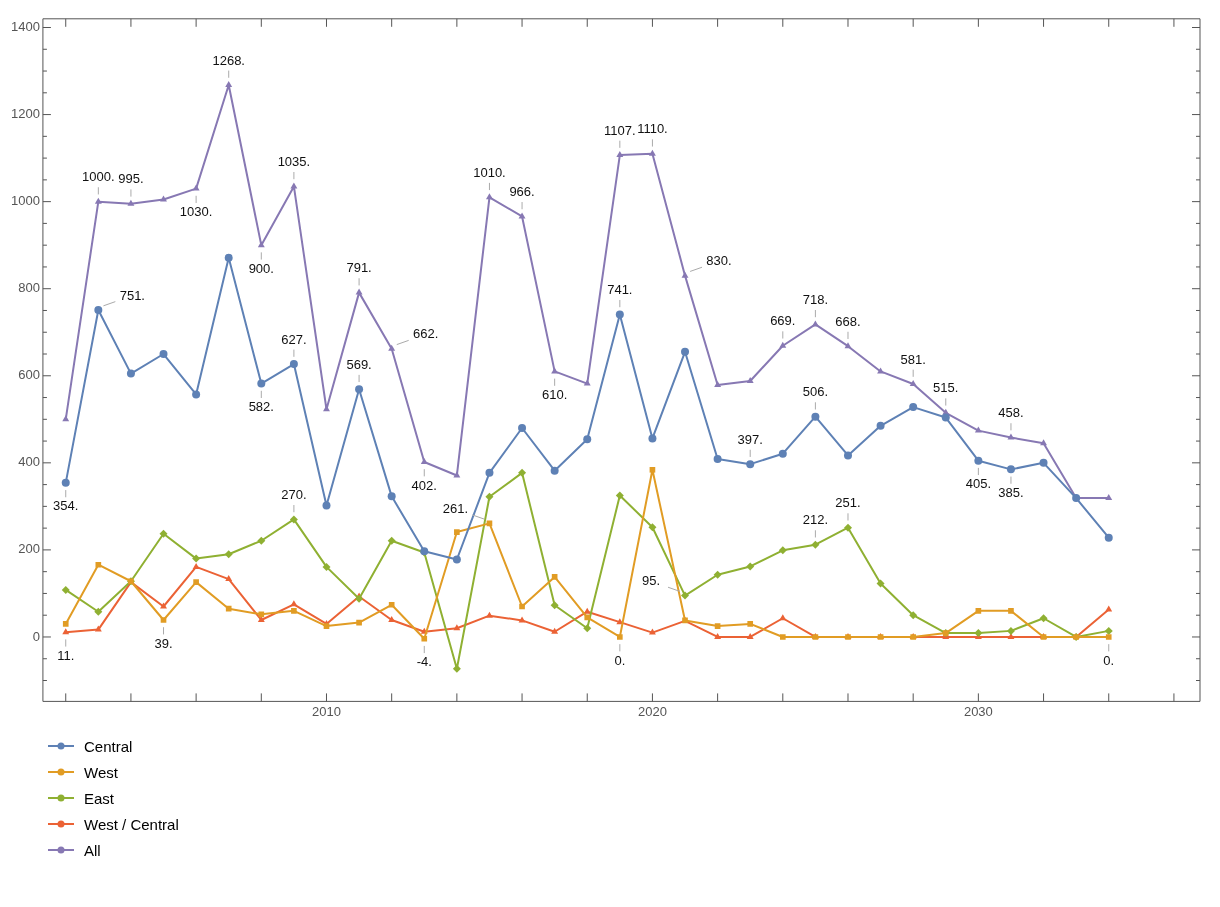 The image size is (1220, 907). Describe the element at coordinates (424, 485) in the screenshot. I see `data-label: 402.` at that location.